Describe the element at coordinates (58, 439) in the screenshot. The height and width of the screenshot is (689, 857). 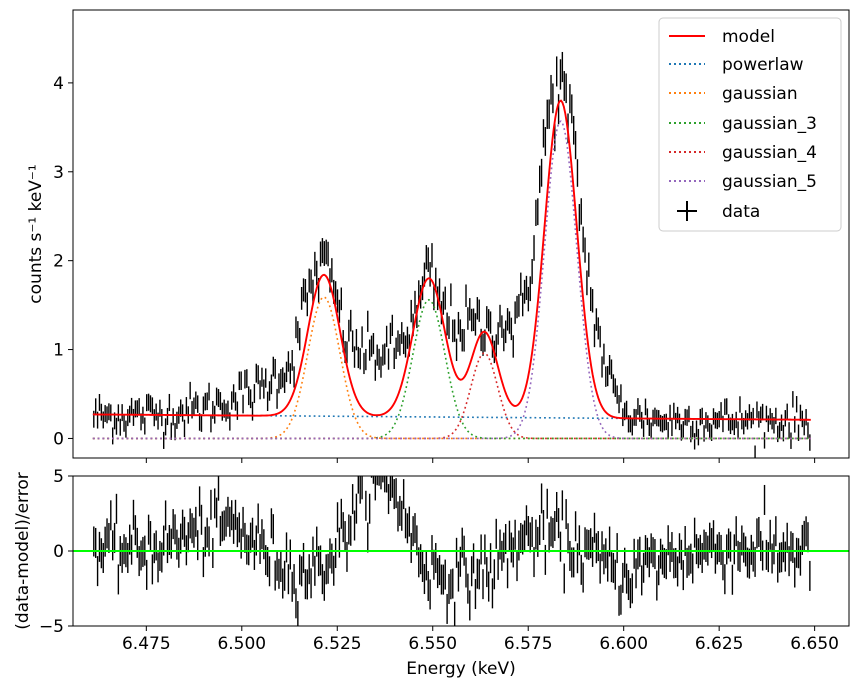
I see `spectrum-y-tick-label: 0` at that location.